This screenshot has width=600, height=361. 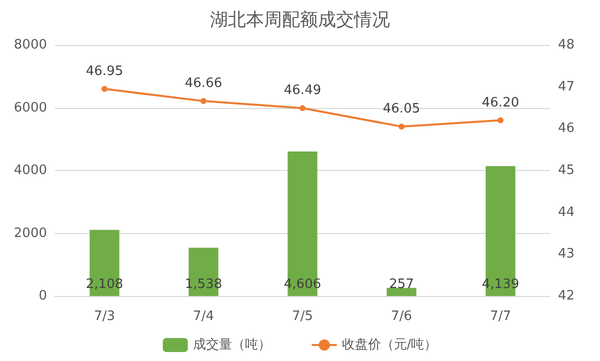 What do you see at coordinates (104, 316) in the screenshot?
I see `x-tick-label: 7/3` at bounding box center [104, 316].